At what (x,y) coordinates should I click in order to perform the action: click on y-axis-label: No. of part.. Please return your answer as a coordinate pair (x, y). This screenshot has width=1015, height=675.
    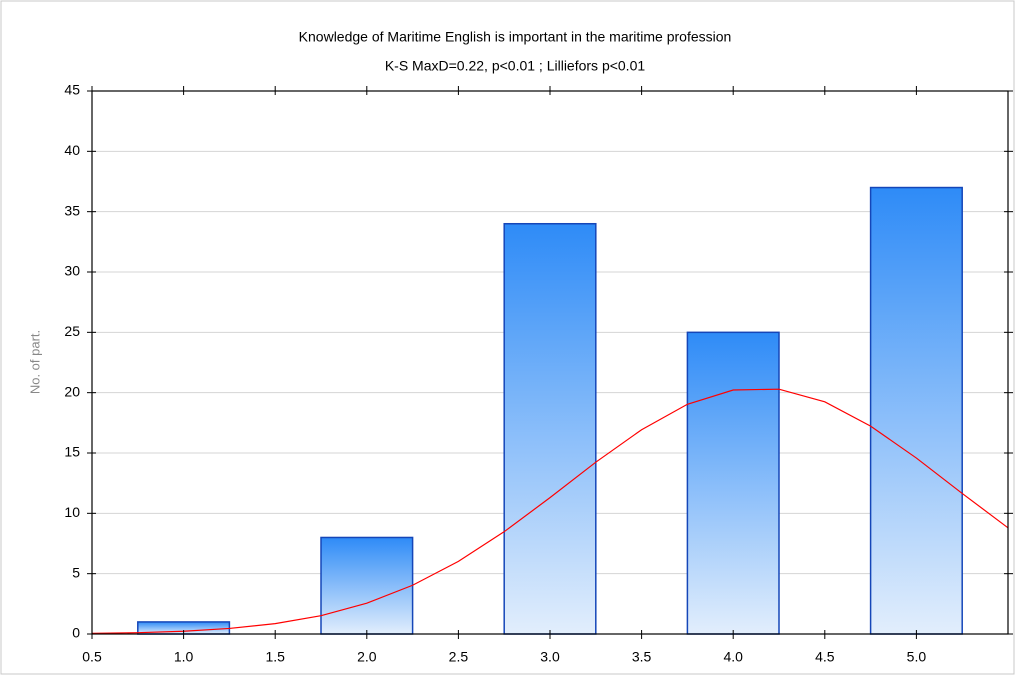
    Looking at the image, I should click on (34, 362).